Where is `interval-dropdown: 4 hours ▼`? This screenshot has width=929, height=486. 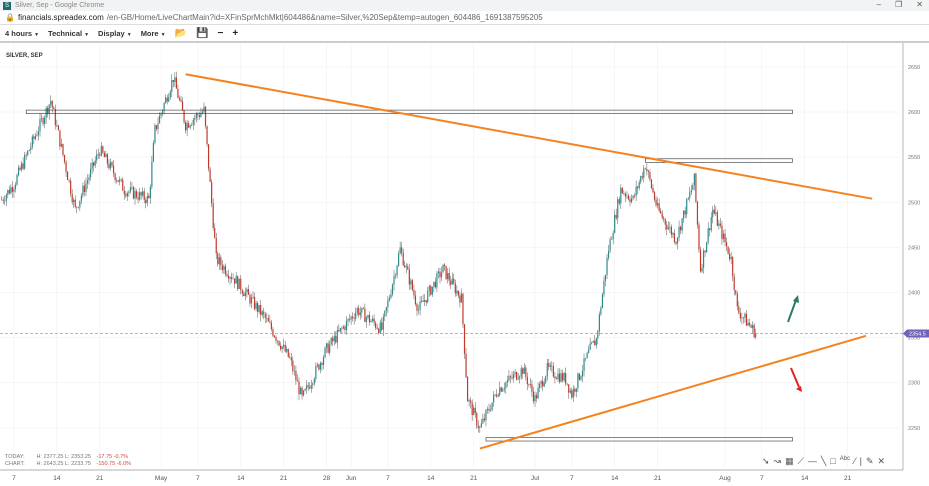 interval-dropdown: 4 hours ▼ is located at coordinates (22, 33).